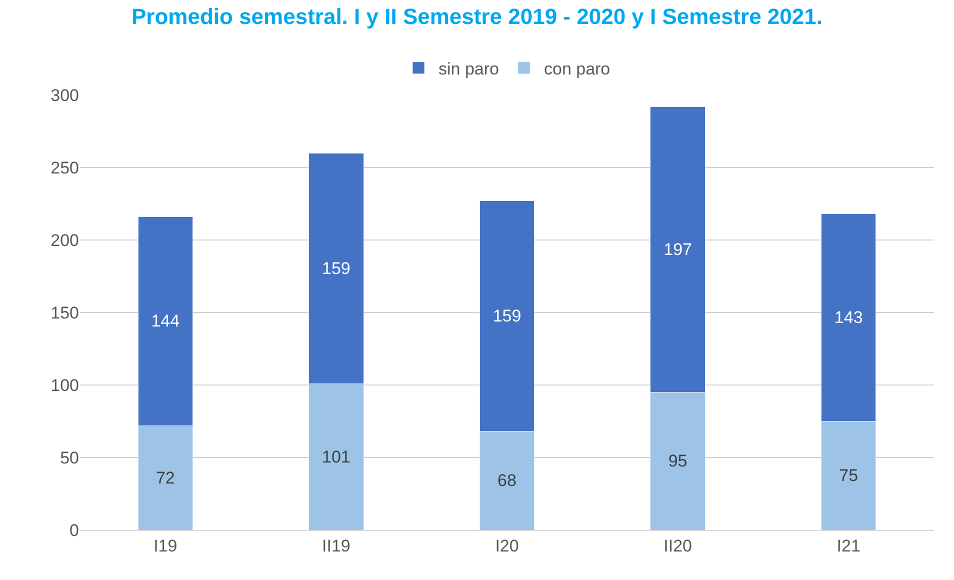 This screenshot has height=580, width=954. What do you see at coordinates (165, 478) in the screenshot?
I see `data-label: 72` at bounding box center [165, 478].